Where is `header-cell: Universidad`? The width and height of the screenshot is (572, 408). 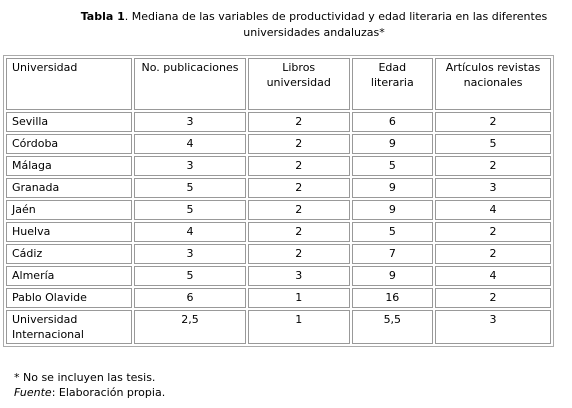 header-cell: Universidad is located at coordinates (69, 84).